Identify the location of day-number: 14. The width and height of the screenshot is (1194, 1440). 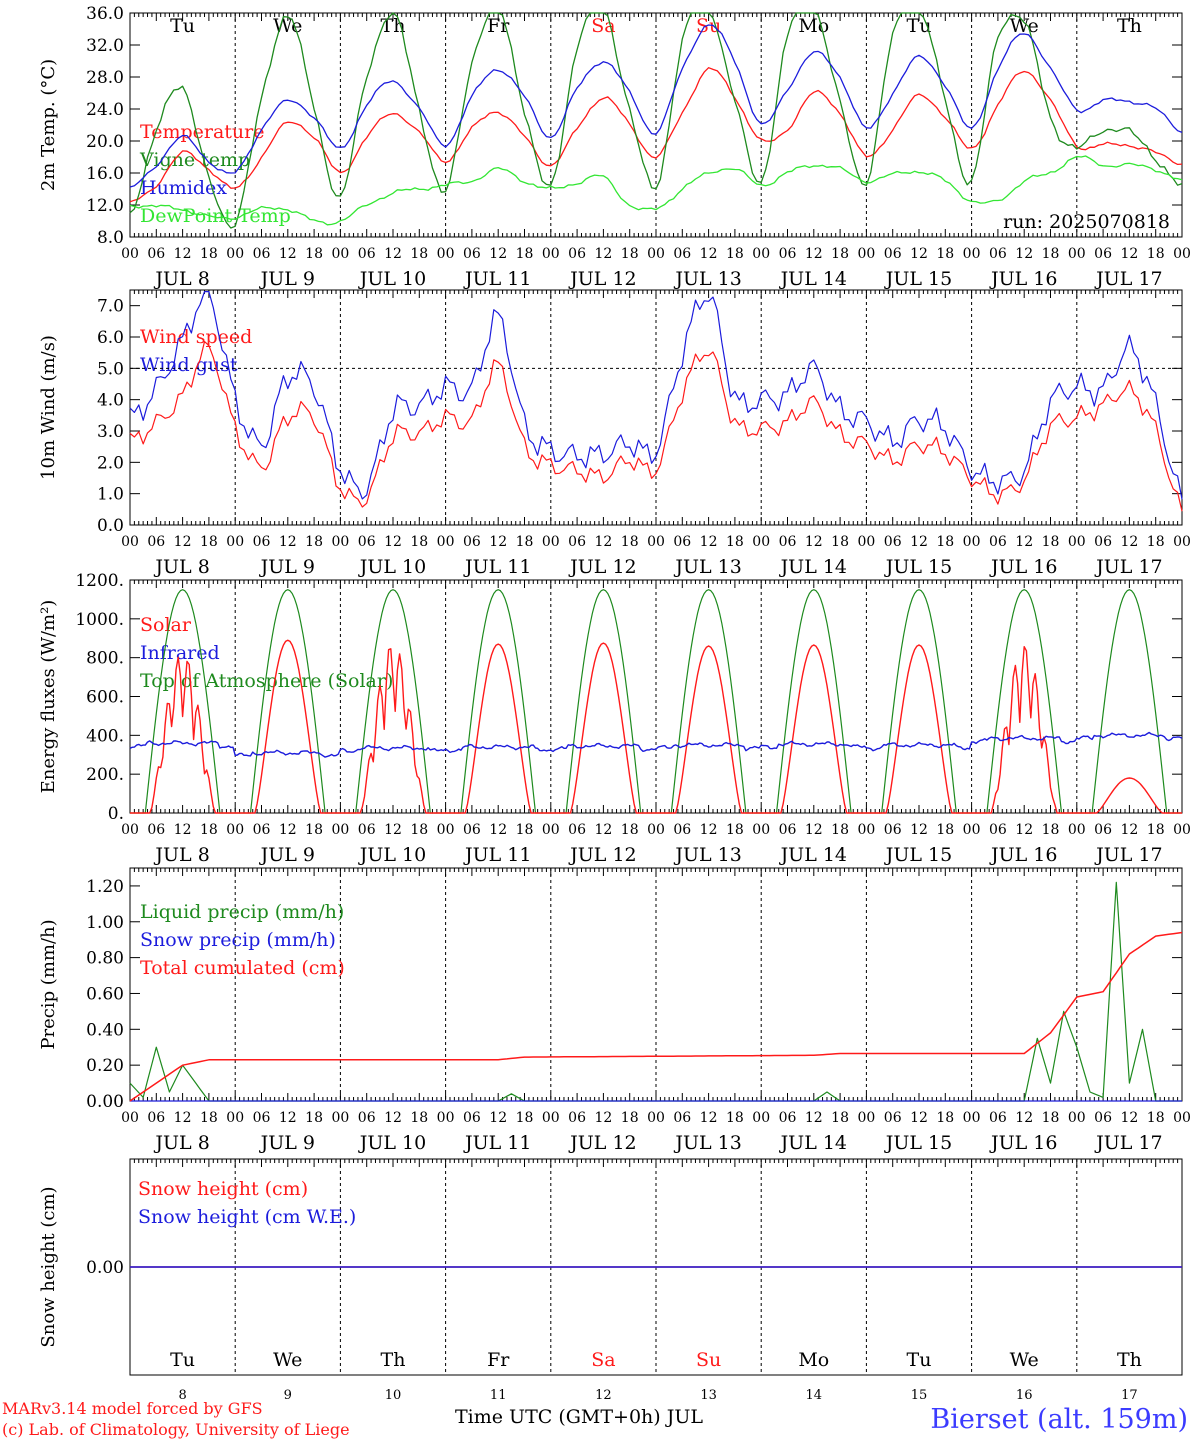
(814, 1395).